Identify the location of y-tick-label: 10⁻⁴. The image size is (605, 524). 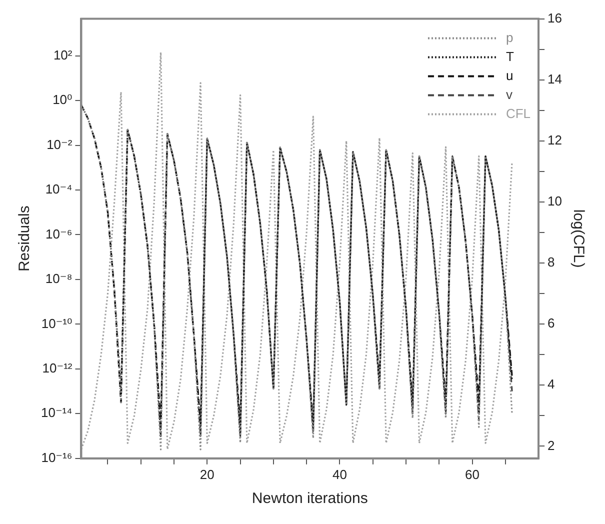
(58, 189).